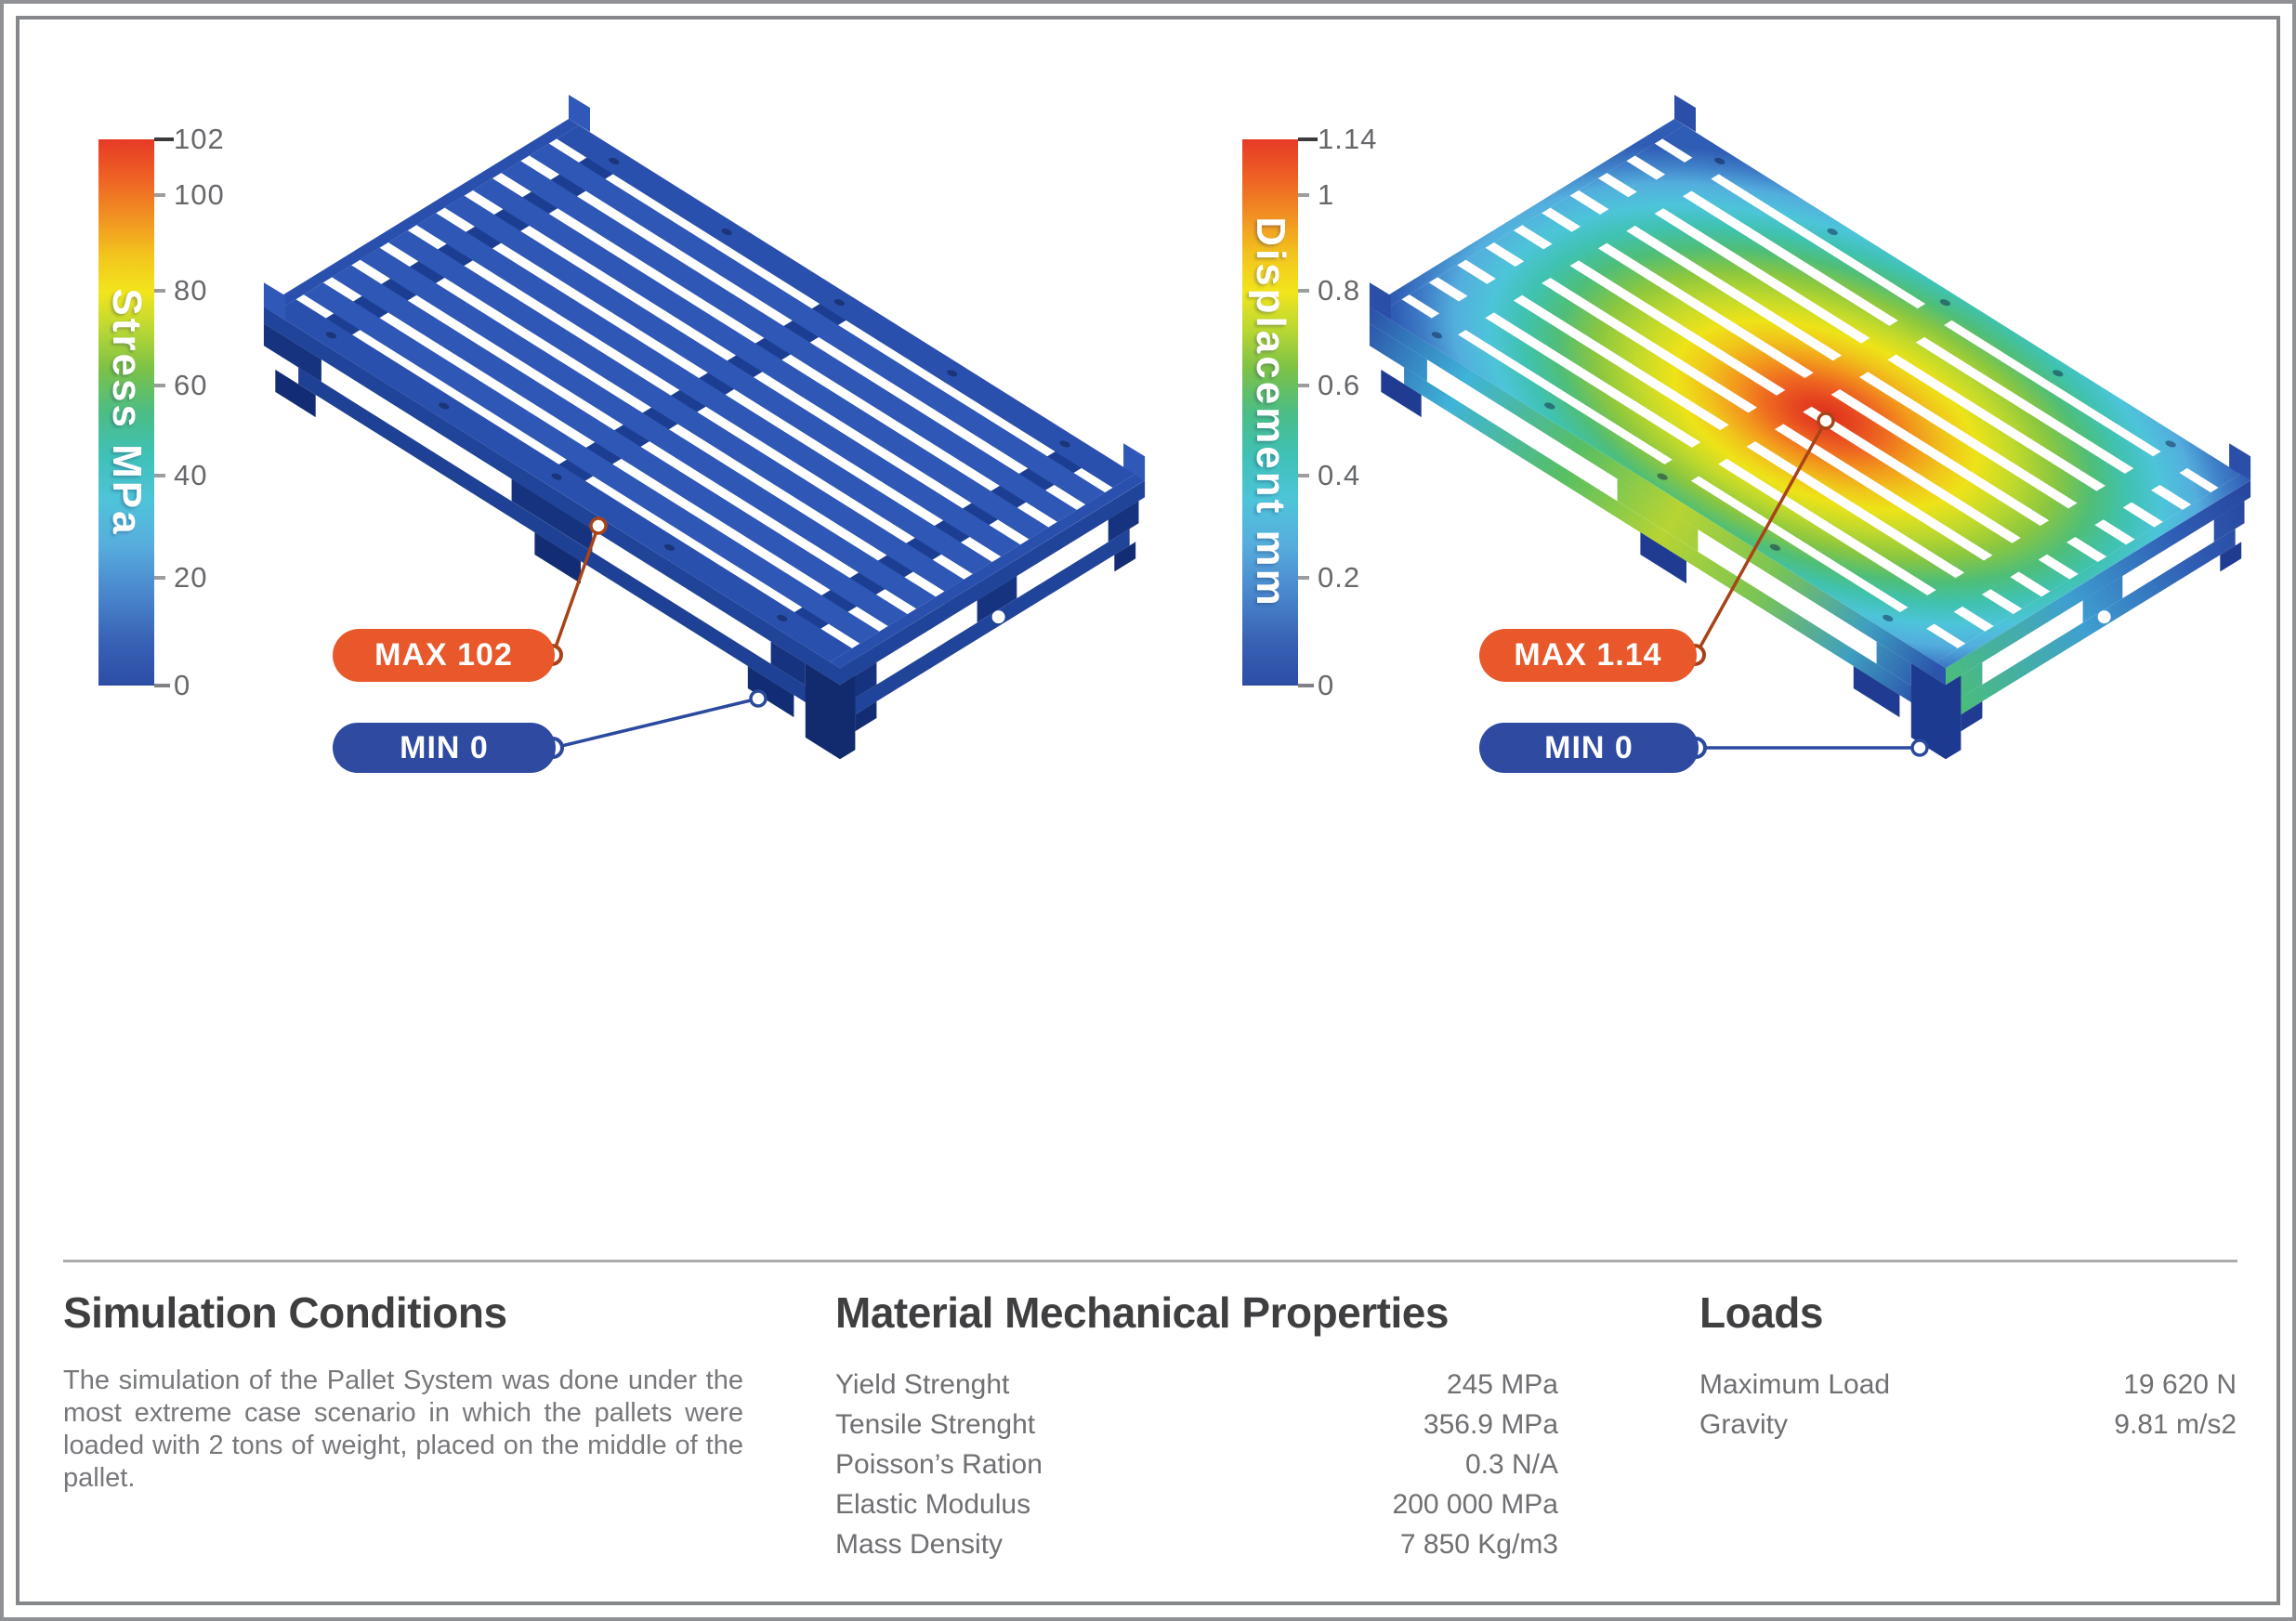 This screenshot has height=1621, width=2296. What do you see at coordinates (1196, 1544) in the screenshot?
I see `property-row: Mass Density 7 850 Kg/m3` at bounding box center [1196, 1544].